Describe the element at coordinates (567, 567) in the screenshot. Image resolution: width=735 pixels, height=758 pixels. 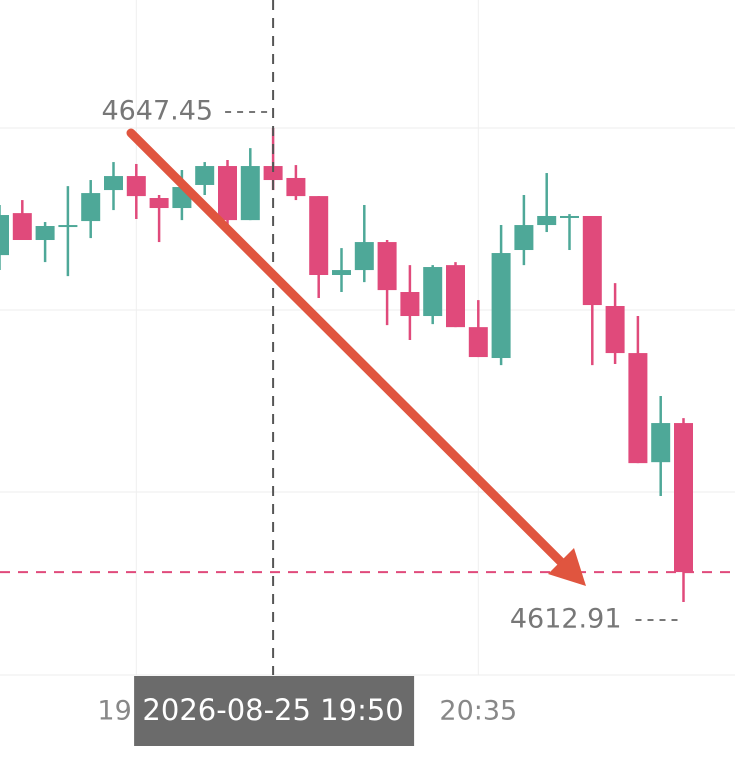
I see `arrow-head` at that location.